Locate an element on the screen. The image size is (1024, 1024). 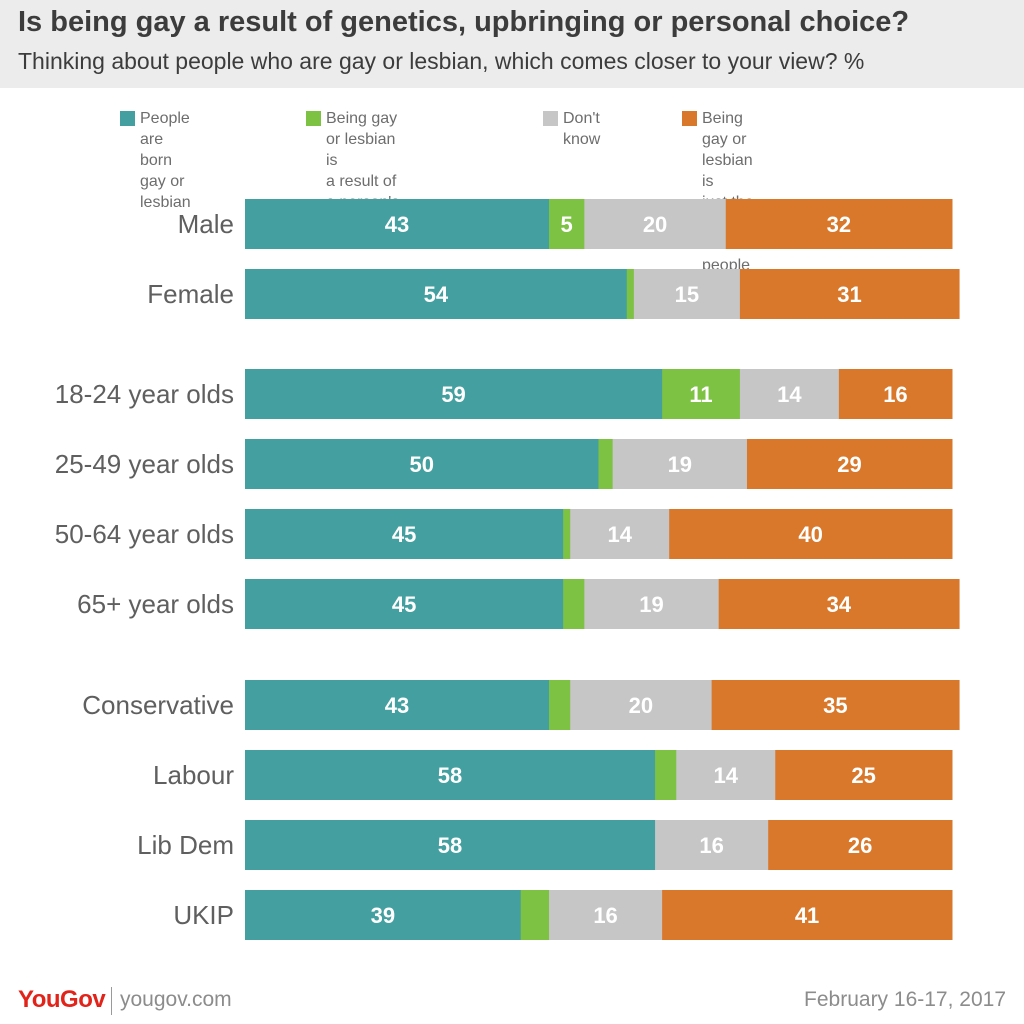
data-label-labour-born: 58 is located at coordinates (450, 775).